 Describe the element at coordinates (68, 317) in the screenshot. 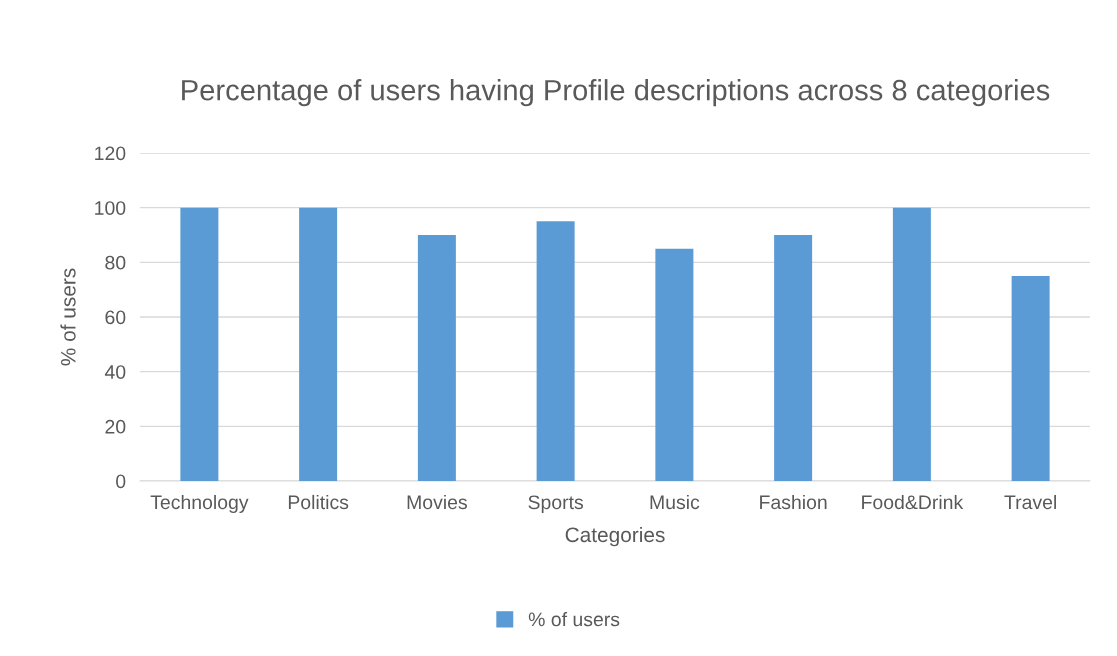

I see `y-axis-title: % of users` at that location.